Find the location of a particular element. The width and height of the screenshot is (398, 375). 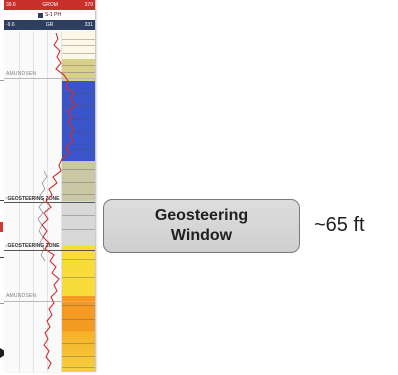

lithology-fill-gold is located at coordinates (78, 351).